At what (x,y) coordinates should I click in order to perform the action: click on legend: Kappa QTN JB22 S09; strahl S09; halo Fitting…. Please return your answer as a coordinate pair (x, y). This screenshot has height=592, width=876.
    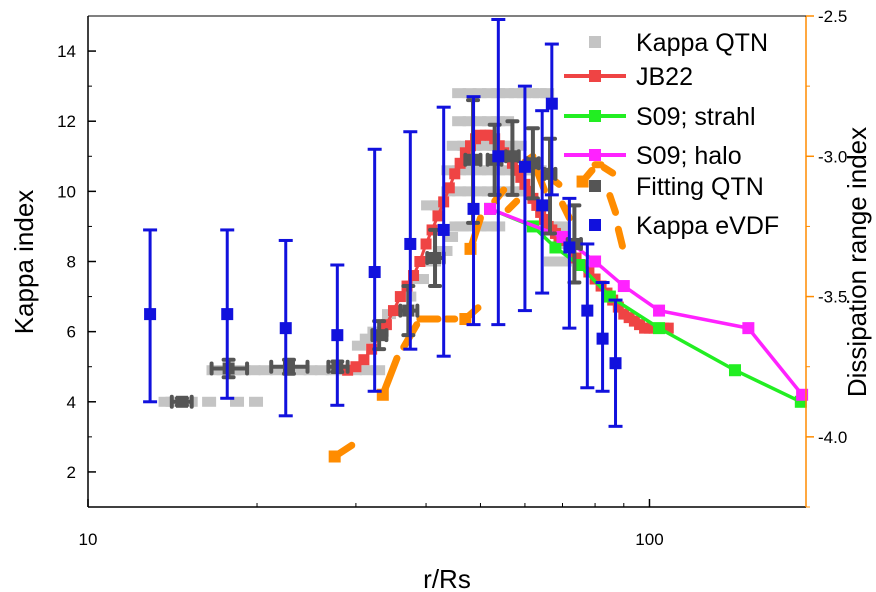
    Looking at the image, I should click on (671, 134).